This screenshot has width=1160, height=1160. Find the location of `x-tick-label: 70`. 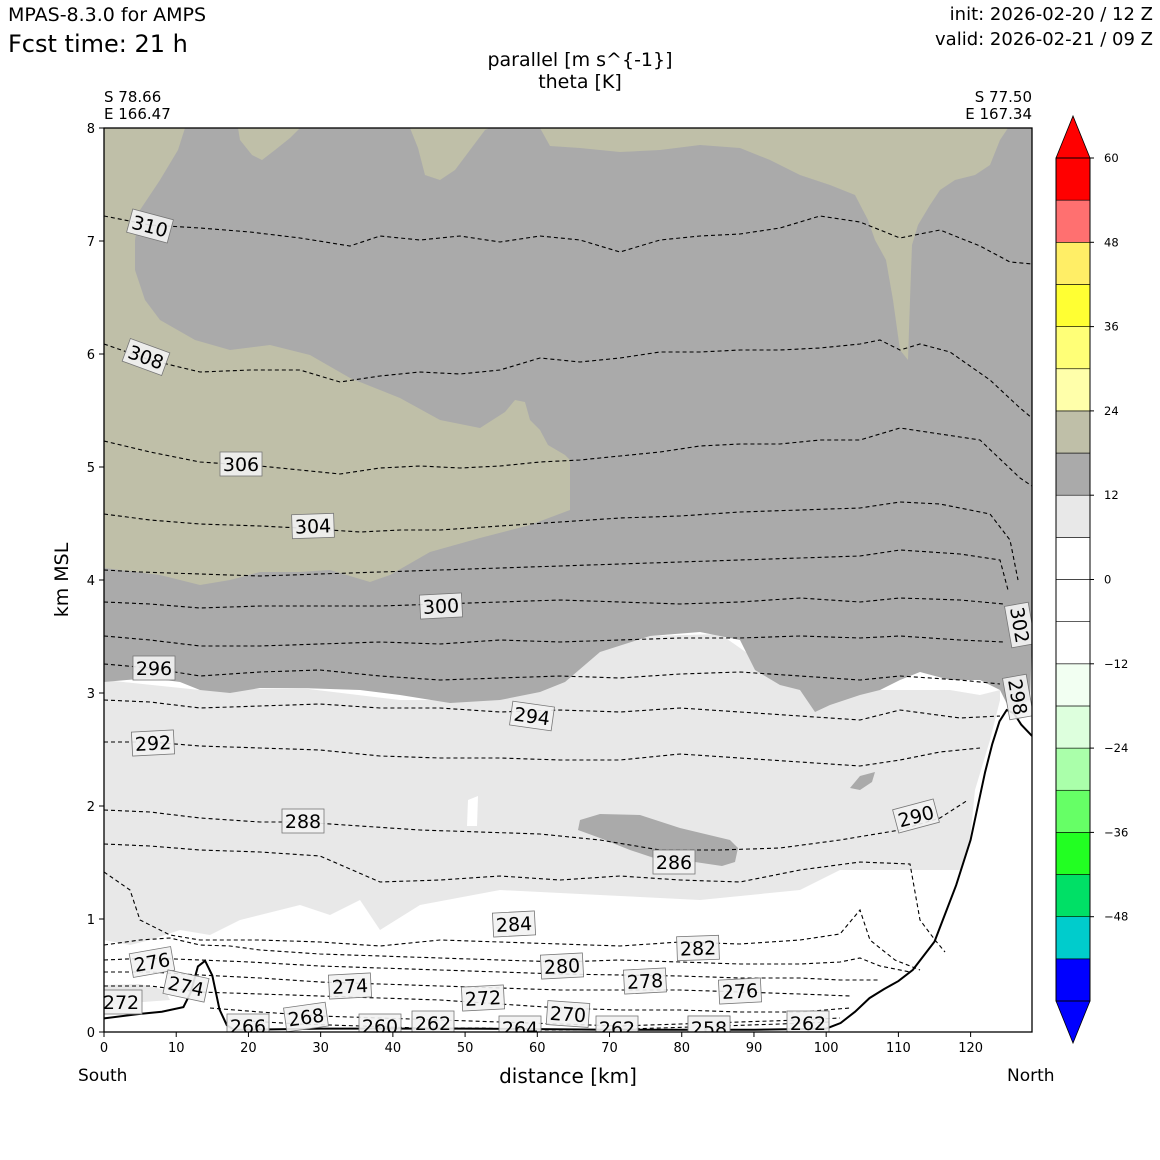

x-tick-label: 70 is located at coordinates (609, 1048).